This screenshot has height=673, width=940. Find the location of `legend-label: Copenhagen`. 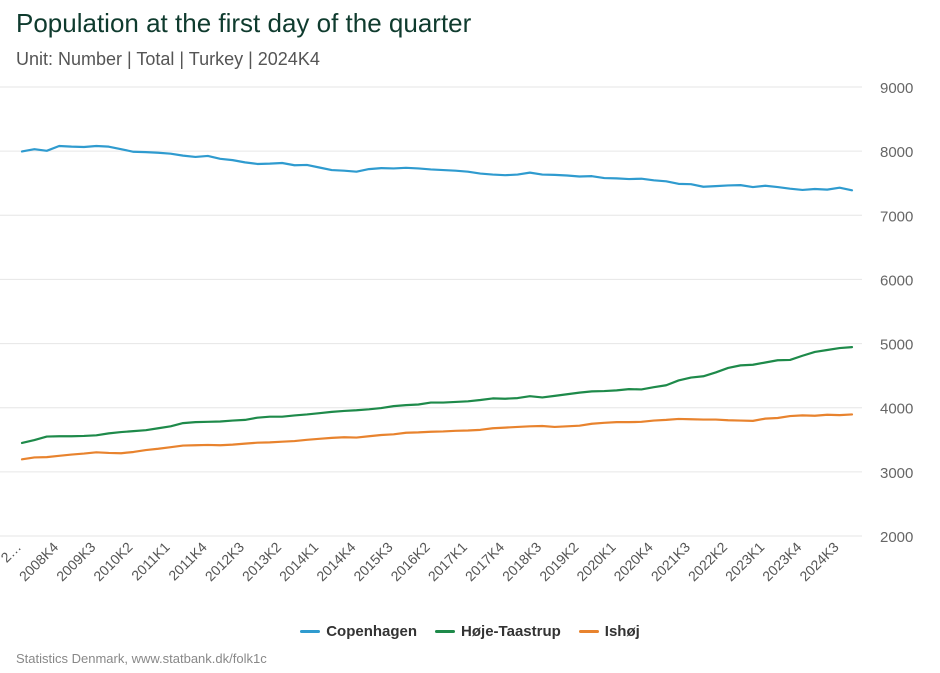

legend-label: Copenhagen is located at coordinates (372, 631).